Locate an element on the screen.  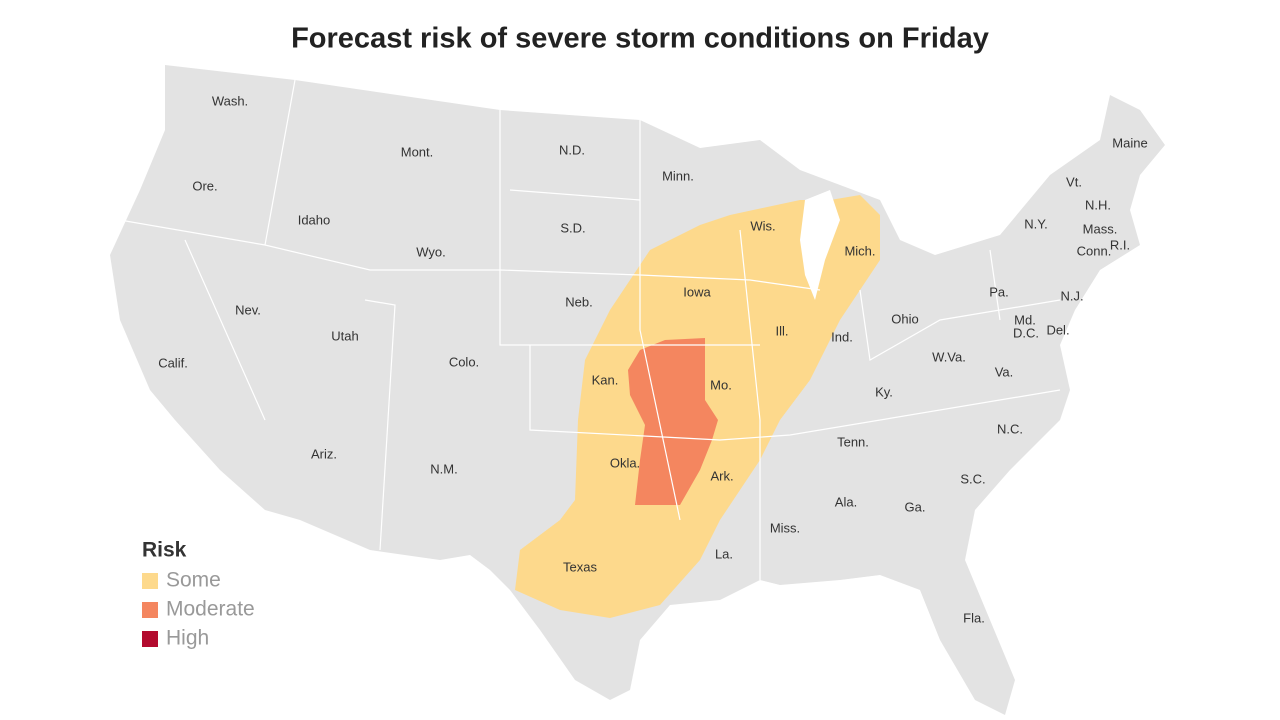
state-label: N.C. is located at coordinates (1010, 428).